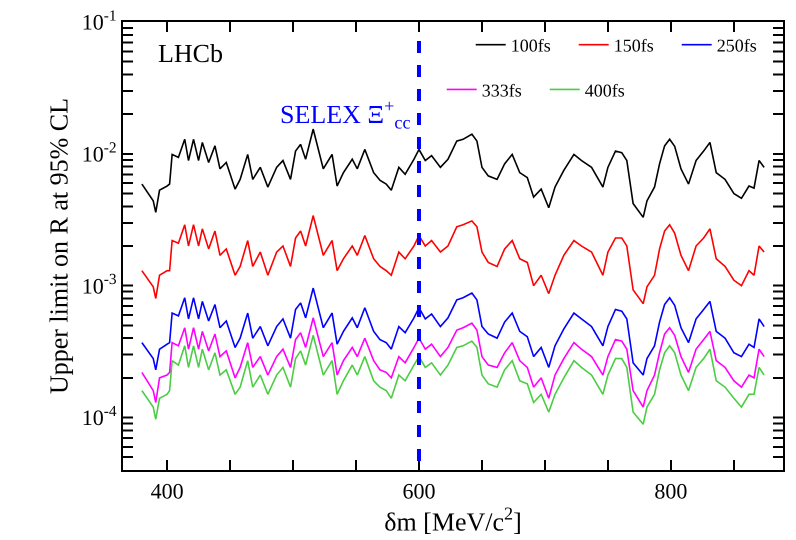 This screenshot has height=540, width=796. I want to click on x-tick-label: 600, so click(419, 491).